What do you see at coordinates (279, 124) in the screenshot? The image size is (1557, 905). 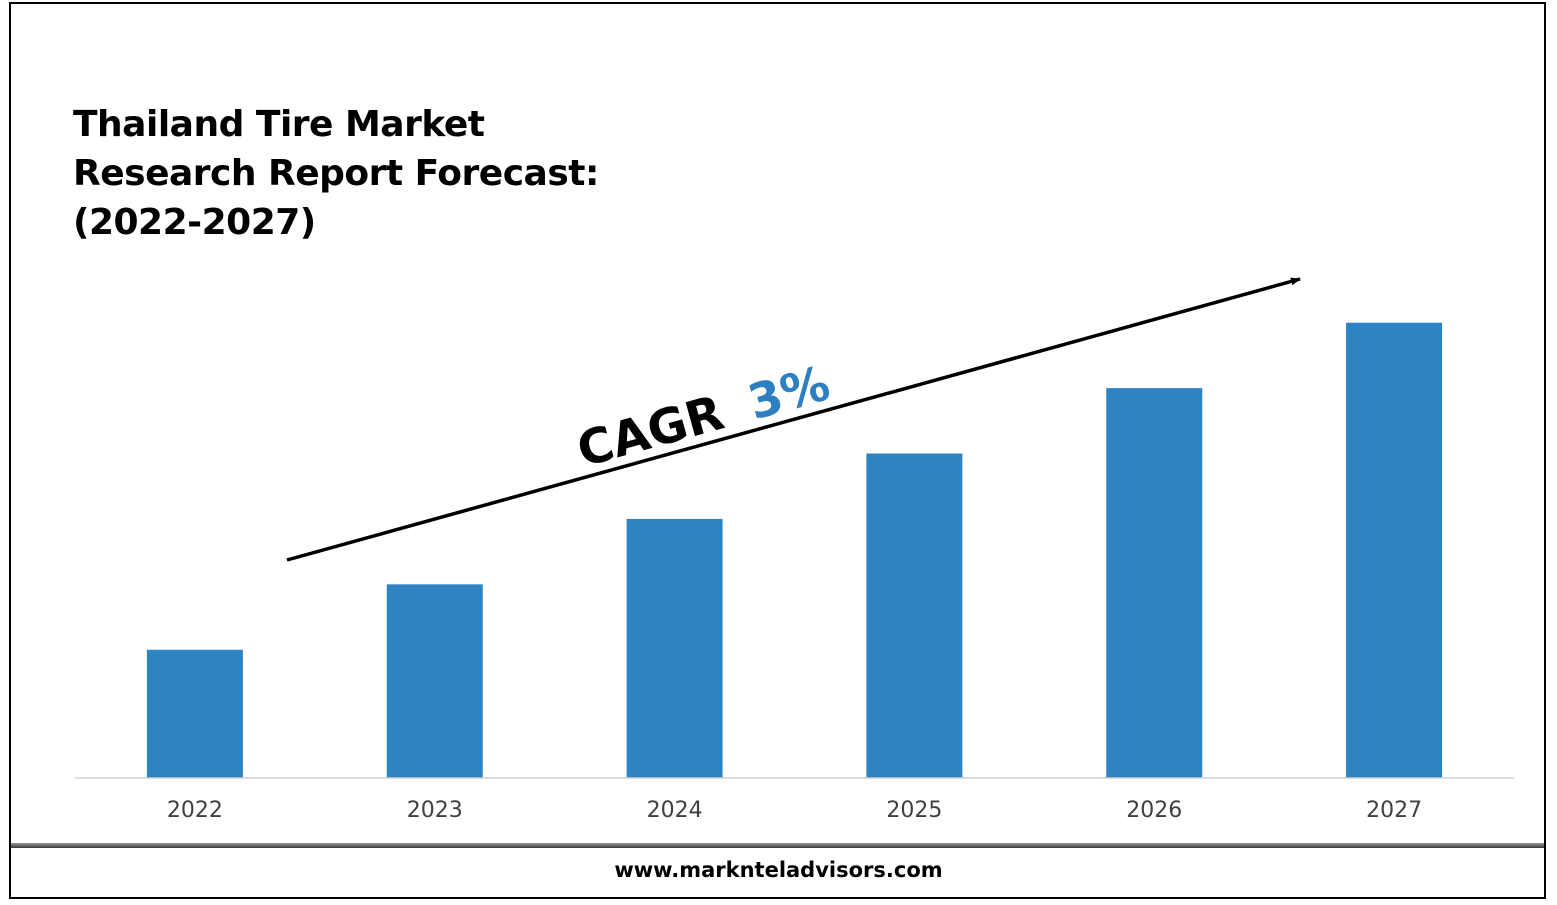 I see `title-line-1: Thailand Tire Market` at bounding box center [279, 124].